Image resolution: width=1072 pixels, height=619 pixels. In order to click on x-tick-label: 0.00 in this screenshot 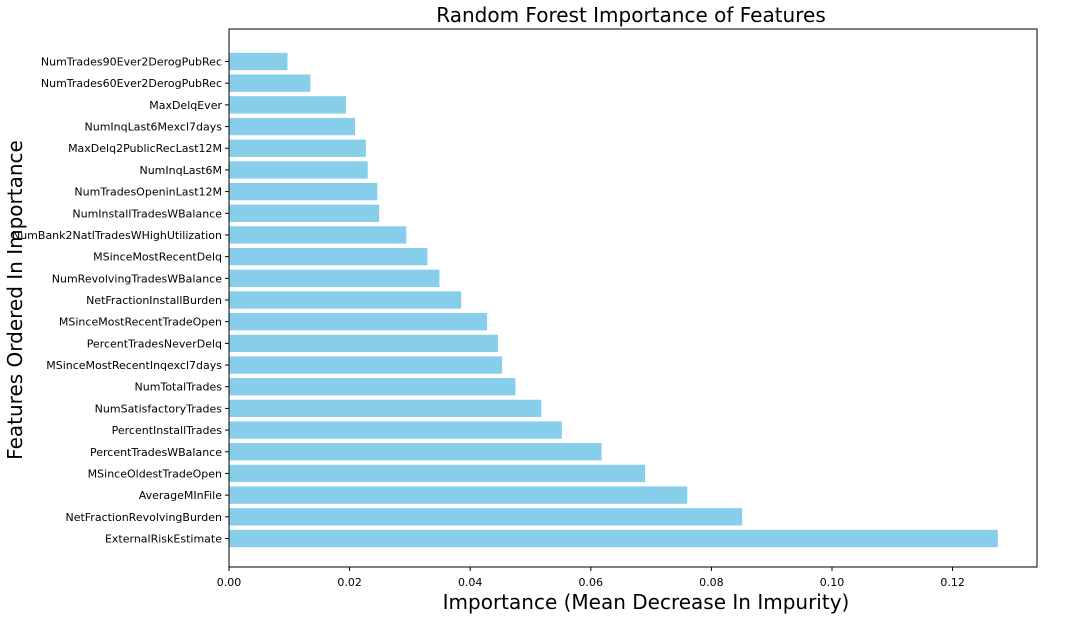, I will do `click(229, 582)`.